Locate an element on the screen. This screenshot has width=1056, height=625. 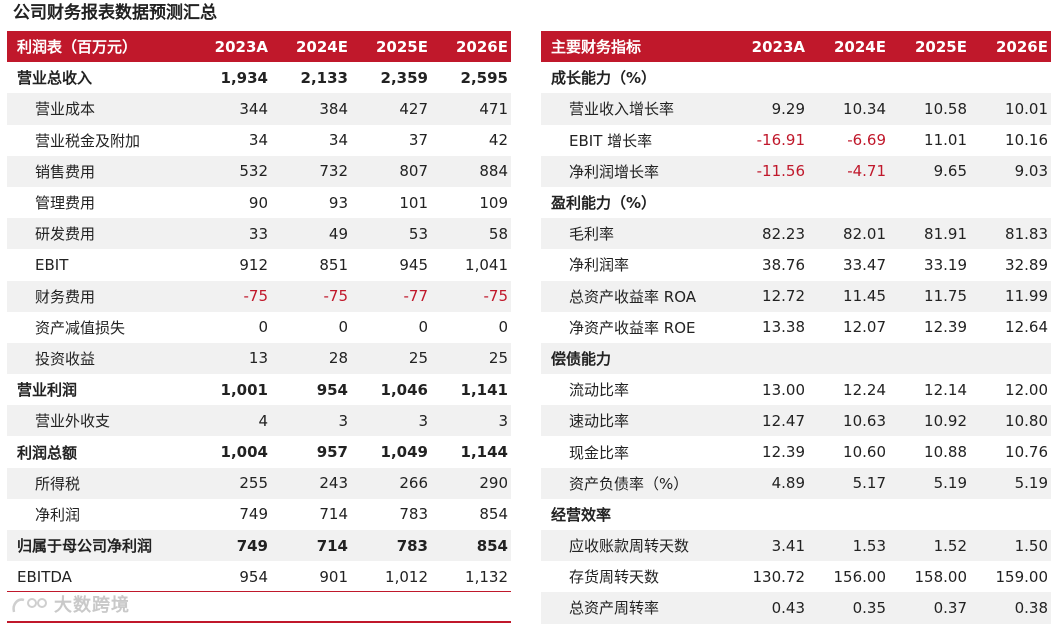
cell-value: 10.01 is located at coordinates (1010, 109).